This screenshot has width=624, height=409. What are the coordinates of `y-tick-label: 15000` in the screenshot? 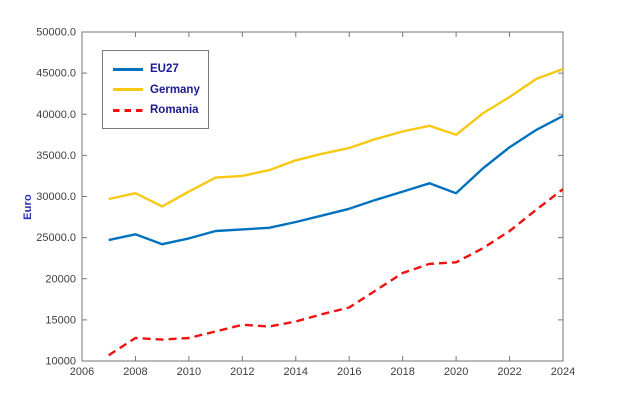 It's located at (60, 320).